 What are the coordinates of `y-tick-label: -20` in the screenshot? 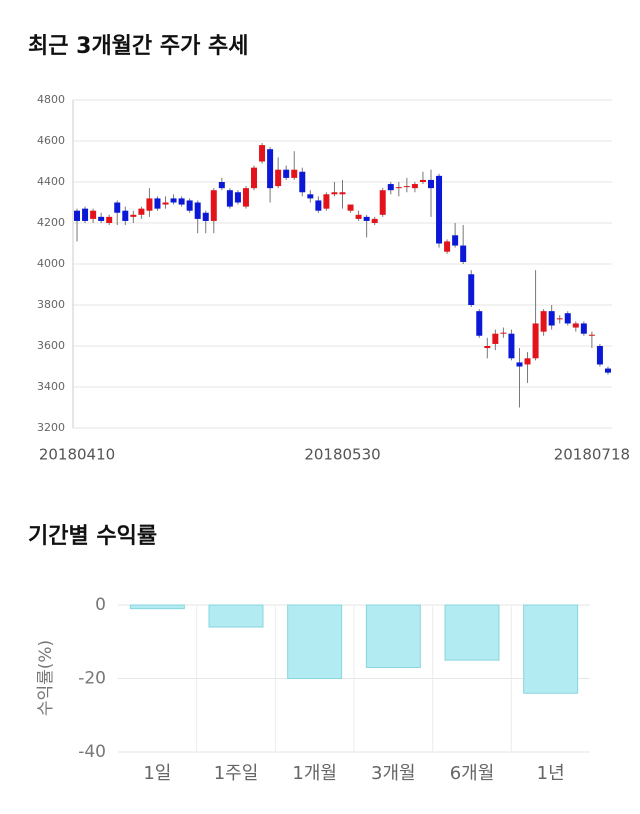 It's located at (92, 679).